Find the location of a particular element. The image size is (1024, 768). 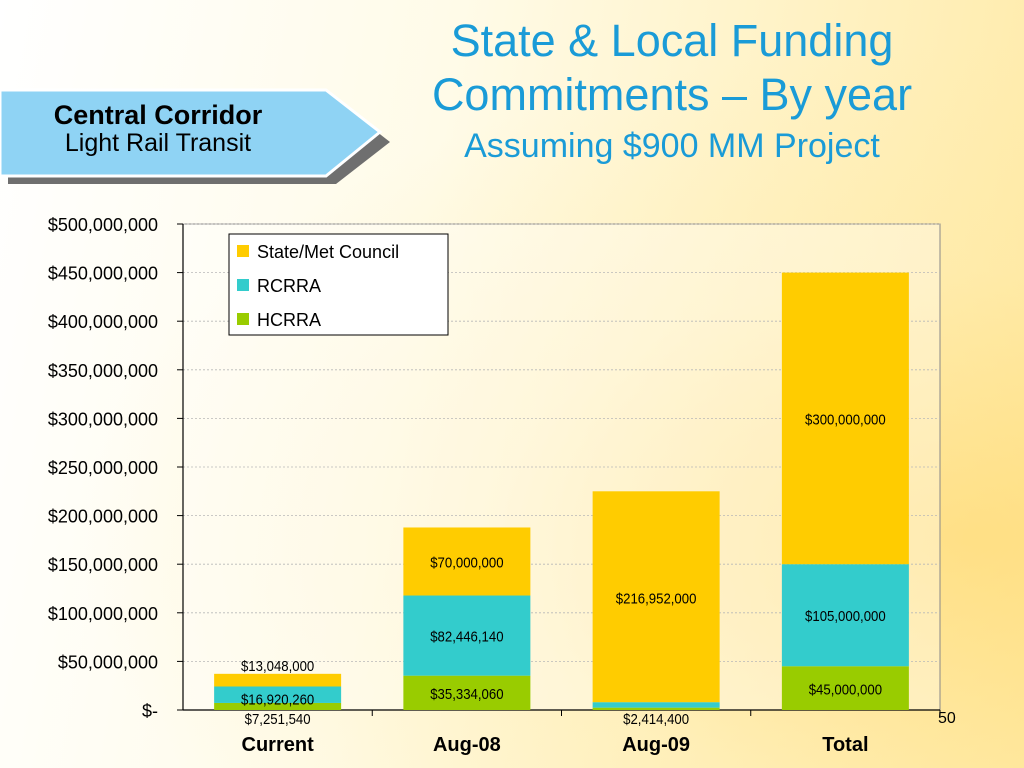

banner-text: Central Corridor Light Rail Transit is located at coordinates (158, 128).